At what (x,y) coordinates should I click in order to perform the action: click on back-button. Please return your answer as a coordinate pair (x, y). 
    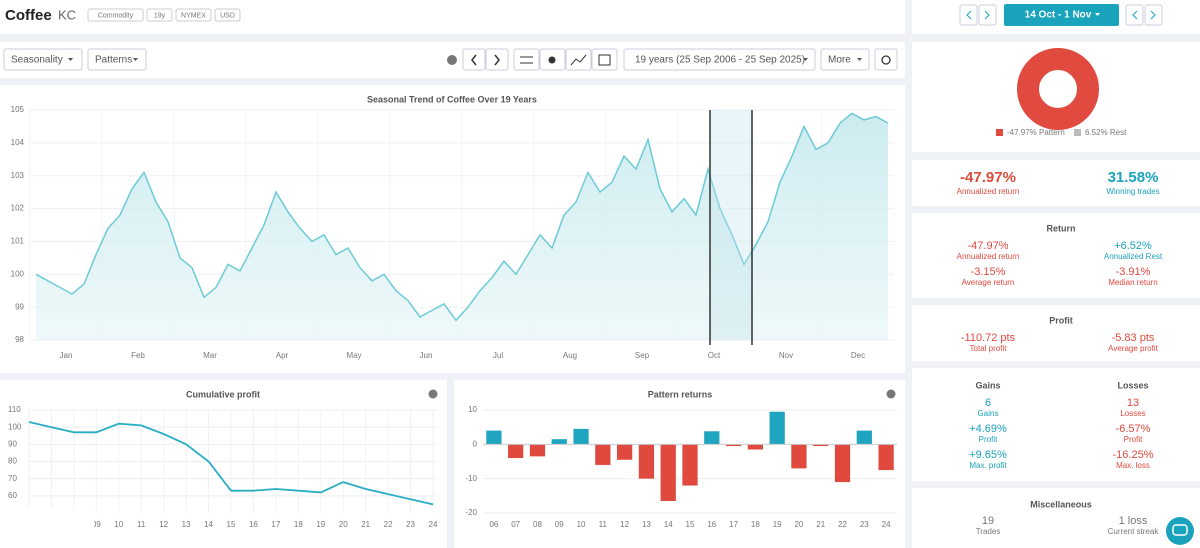
    Looking at the image, I should click on (474, 59).